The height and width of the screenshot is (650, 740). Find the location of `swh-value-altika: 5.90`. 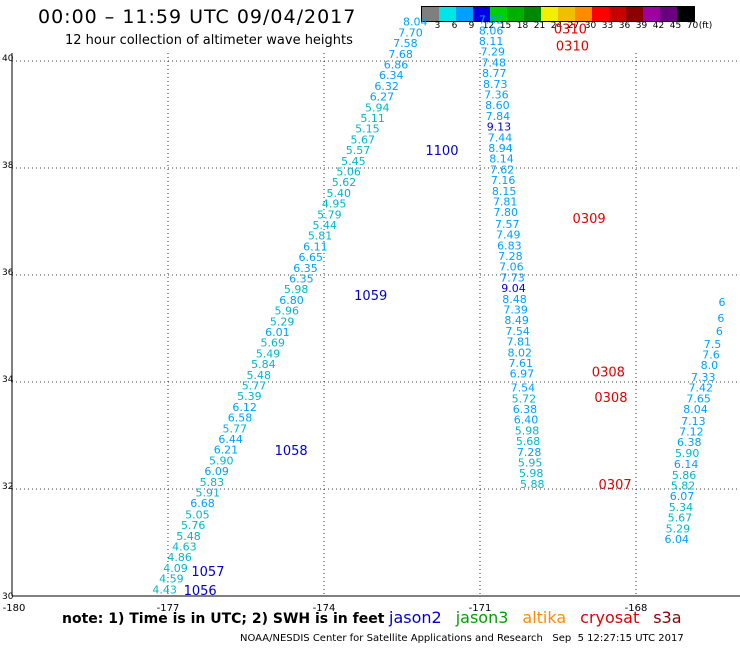

swh-value-altika: 5.90 is located at coordinates (687, 453).